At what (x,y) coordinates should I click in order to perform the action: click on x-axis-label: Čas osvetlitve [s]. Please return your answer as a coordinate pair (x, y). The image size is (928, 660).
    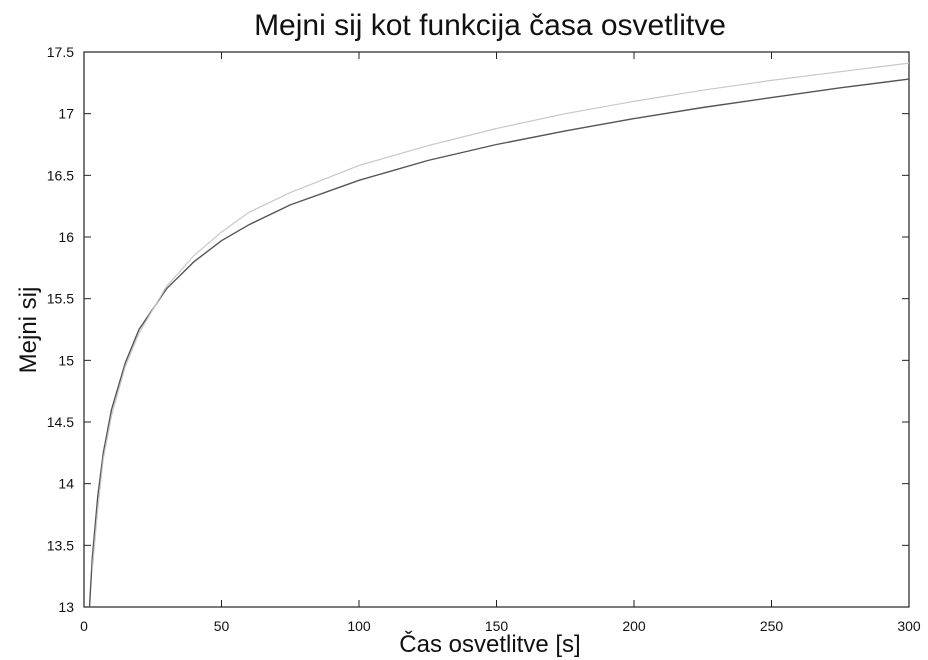
    Looking at the image, I should click on (489, 644).